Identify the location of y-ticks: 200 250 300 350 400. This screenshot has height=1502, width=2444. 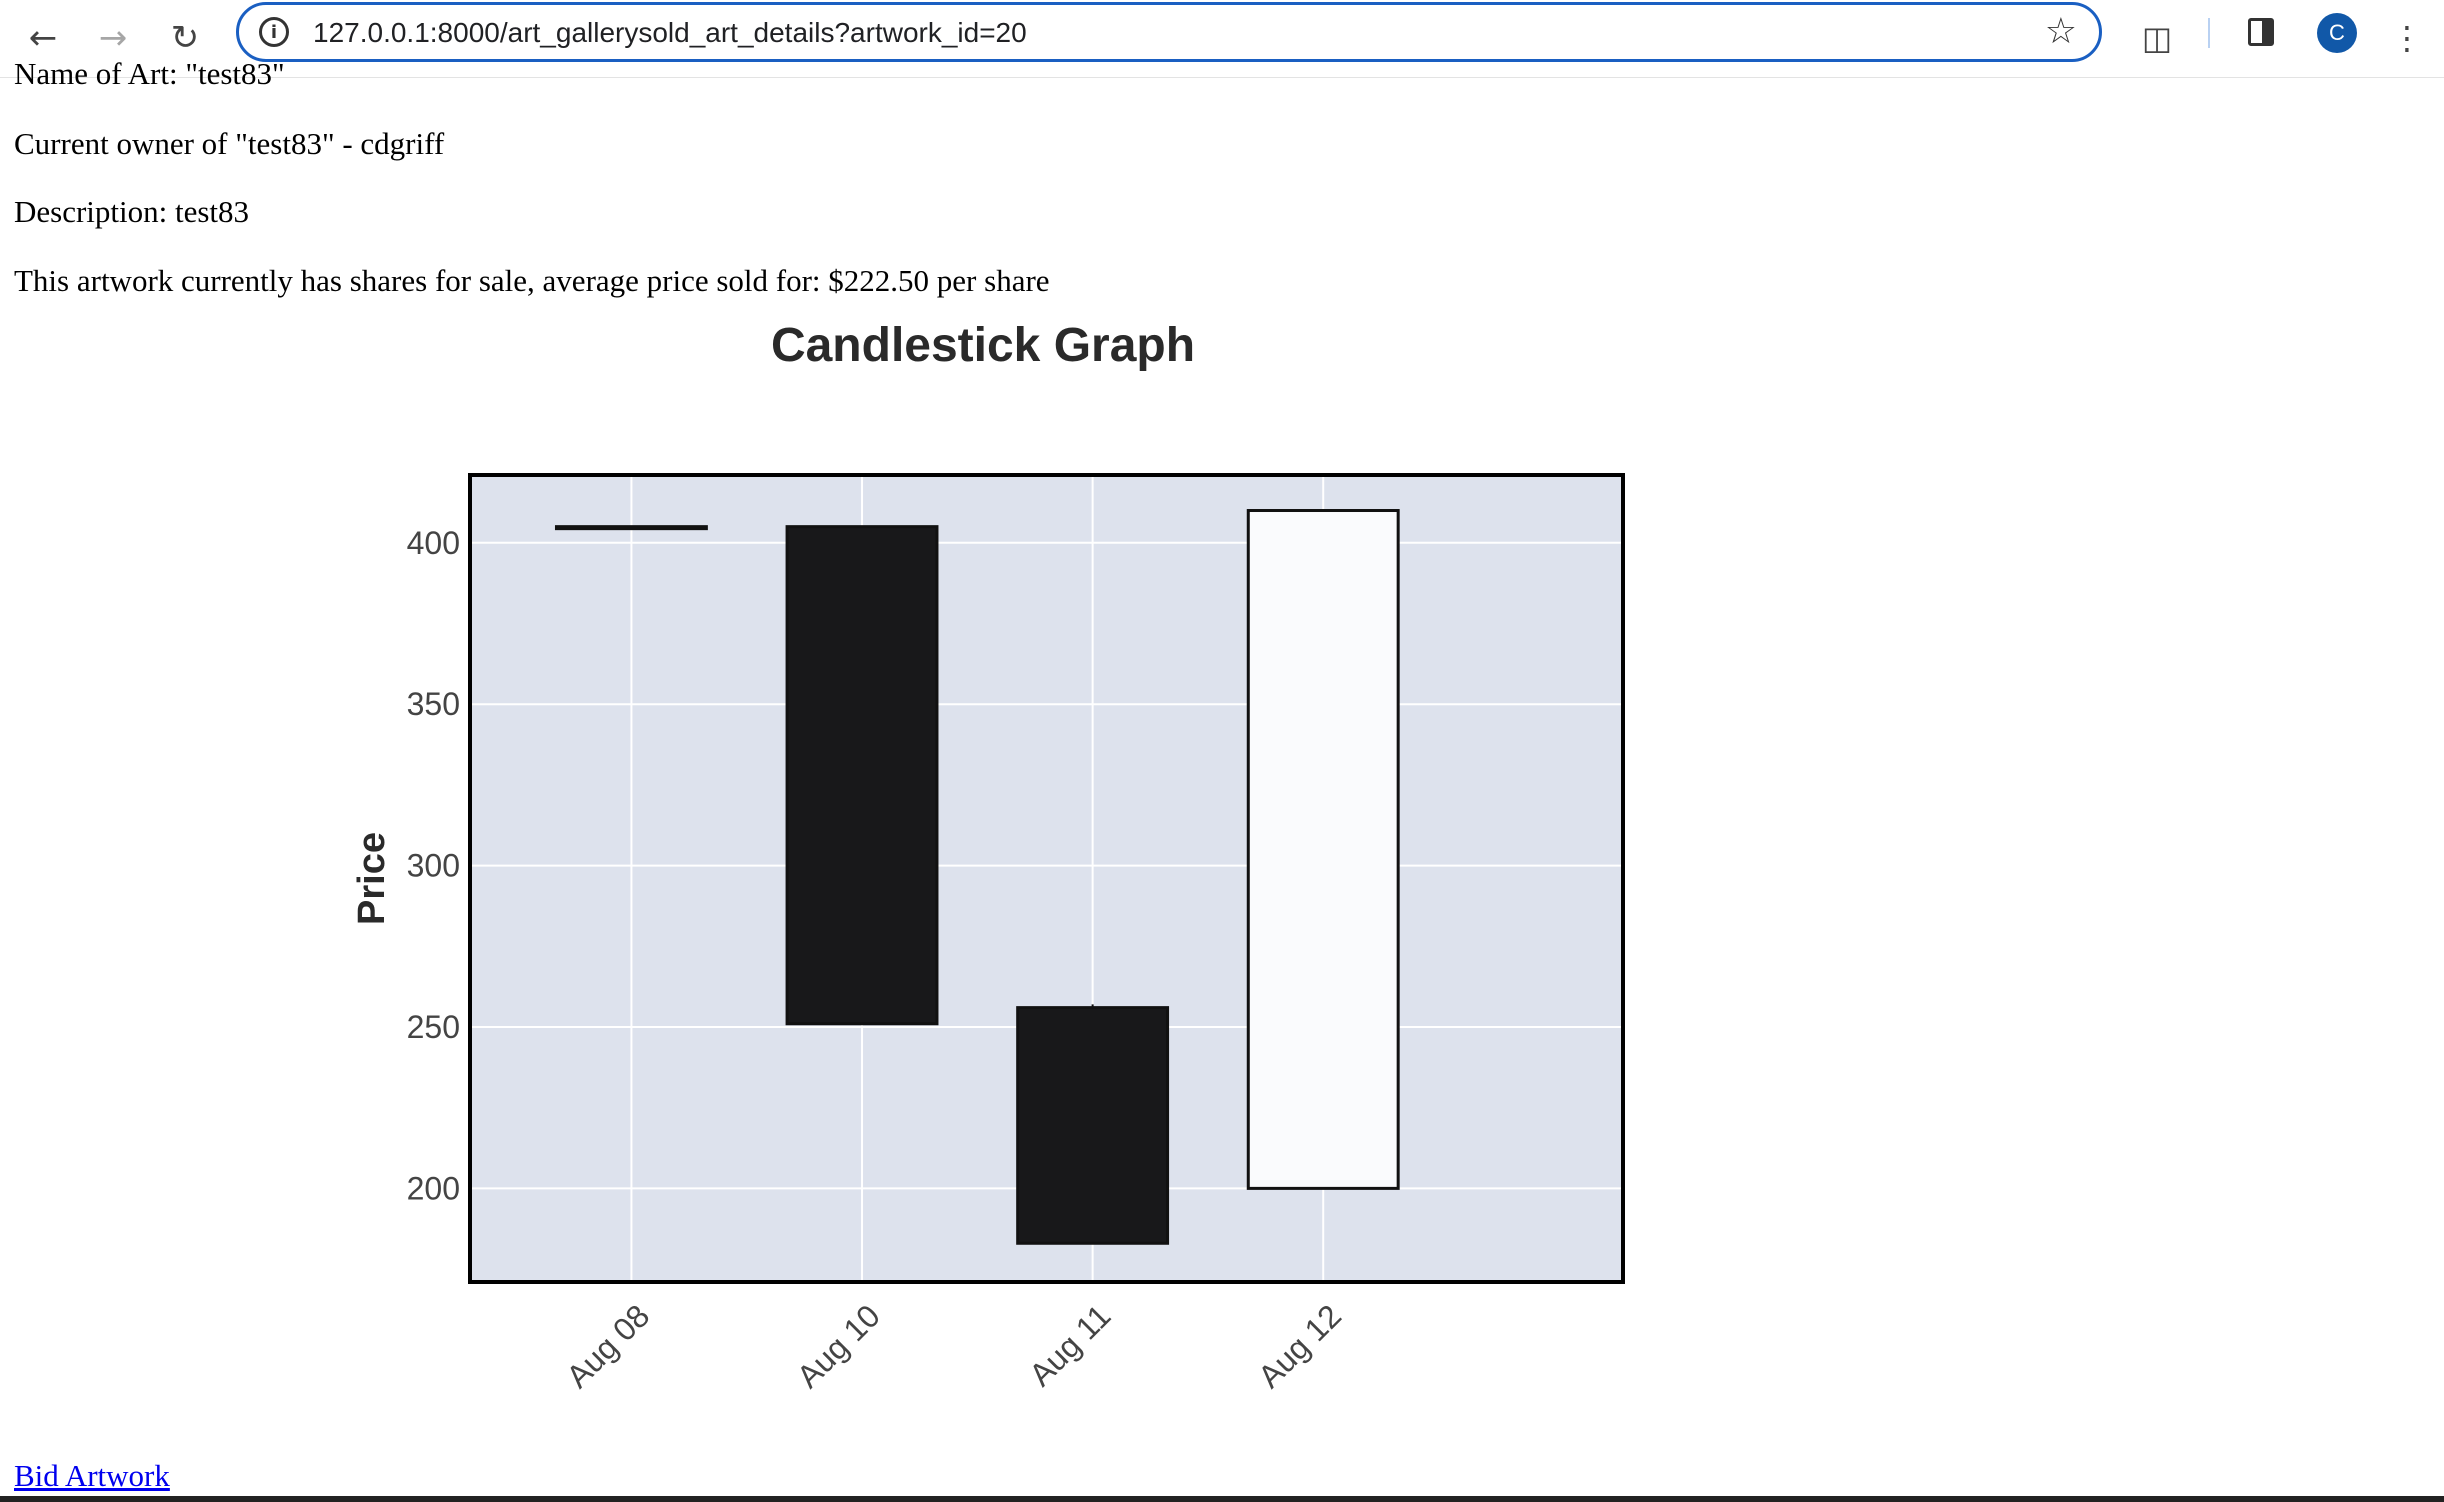
(433, 866).